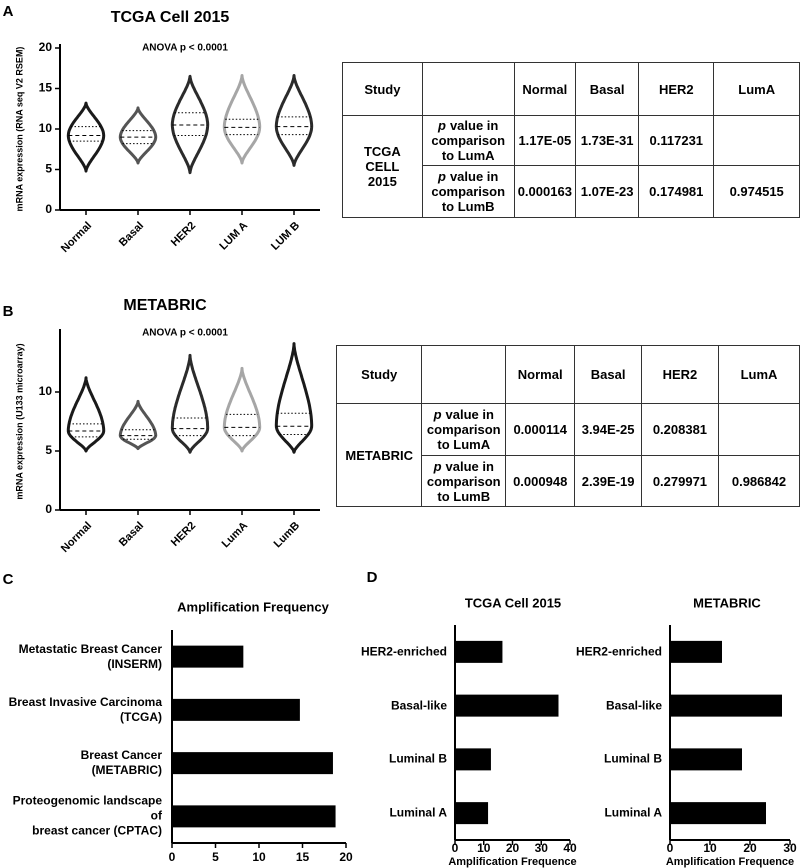  What do you see at coordinates (233, 236) in the screenshot?
I see `x-tick-label: LUM A` at bounding box center [233, 236].